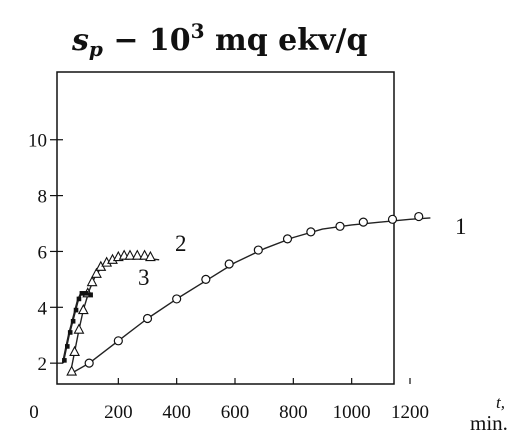 The width and height of the screenshot is (522, 434). I want to click on x-axis-unit-top: t,, so click(500, 402).